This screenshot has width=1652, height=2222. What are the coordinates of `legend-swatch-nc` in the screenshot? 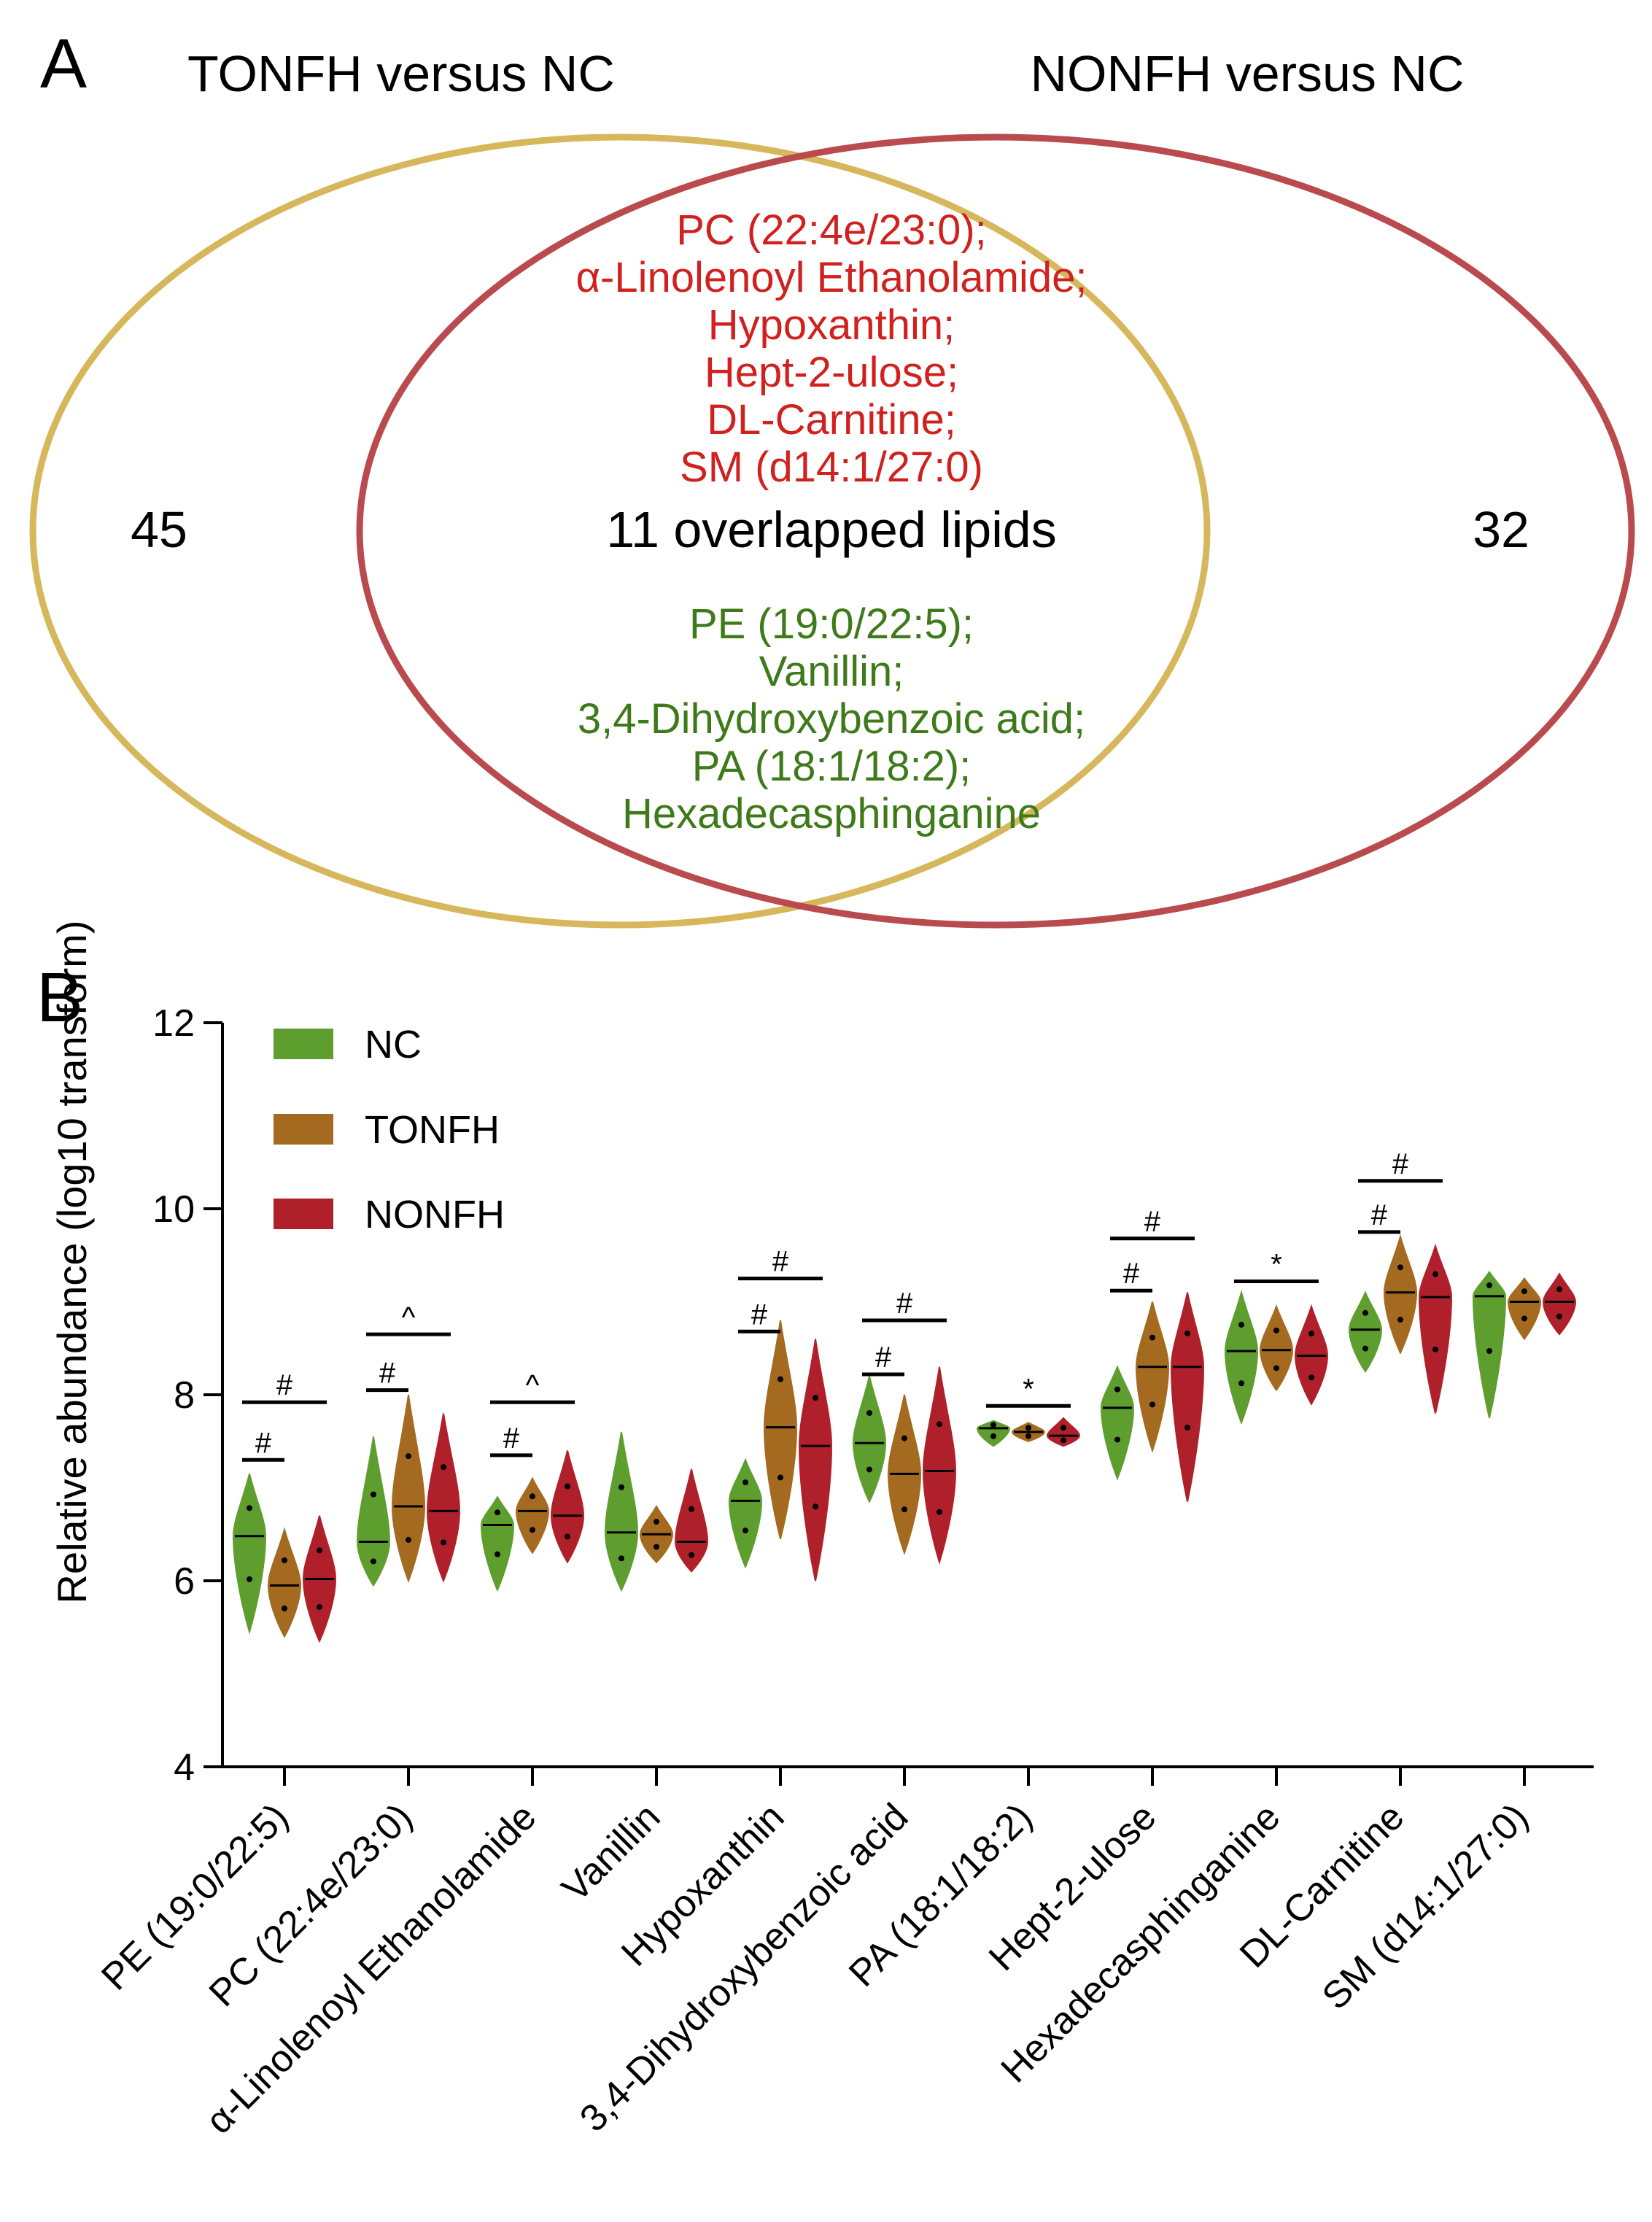 It's located at (303, 1044).